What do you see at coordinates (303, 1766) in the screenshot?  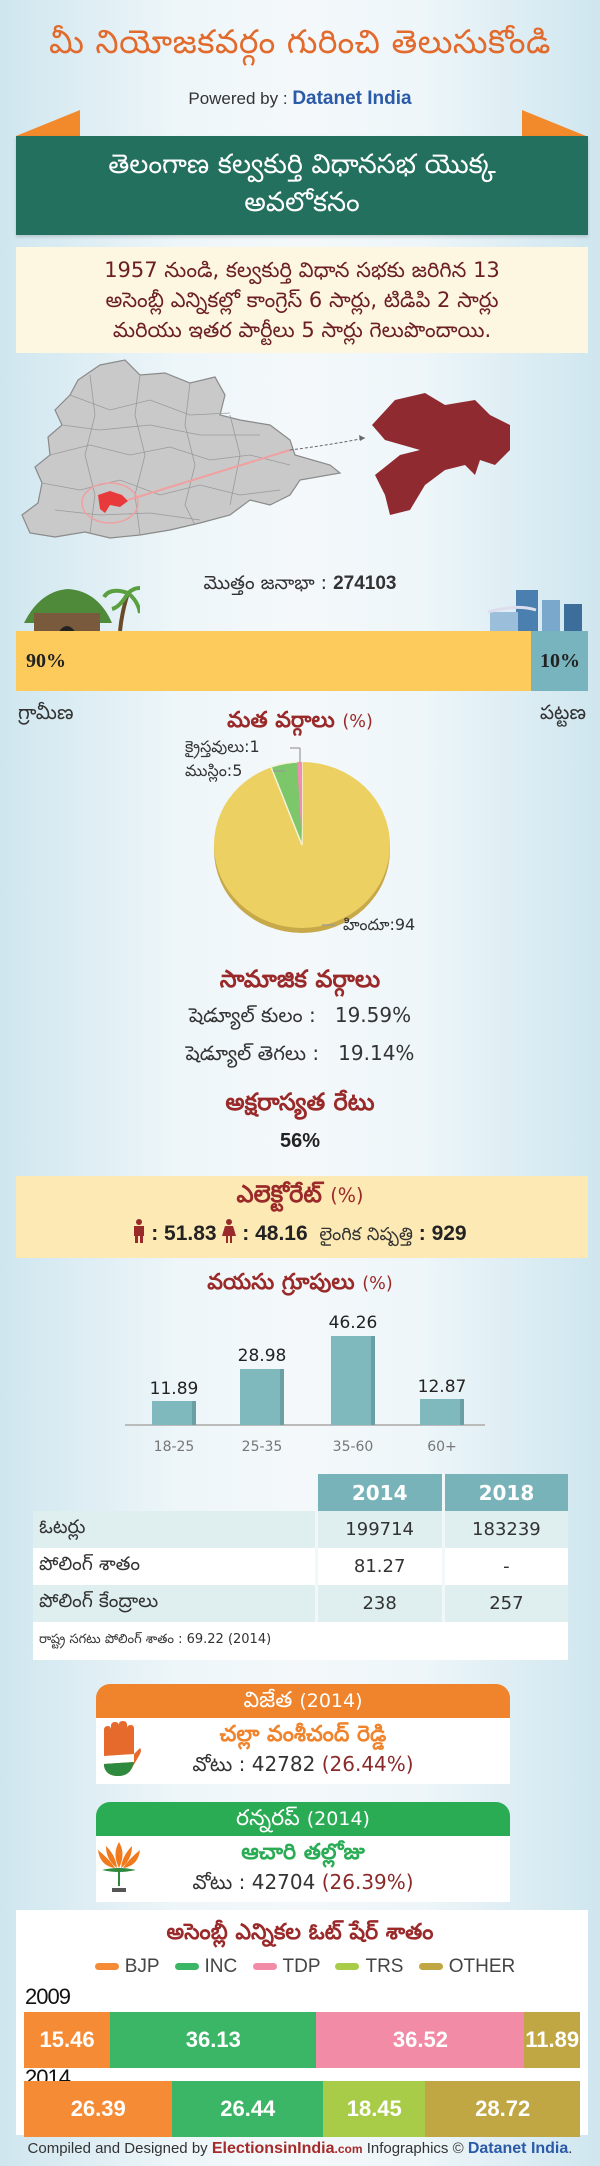 I see `winner-votes: వోటు : 42782 (26.44%)` at bounding box center [303, 1766].